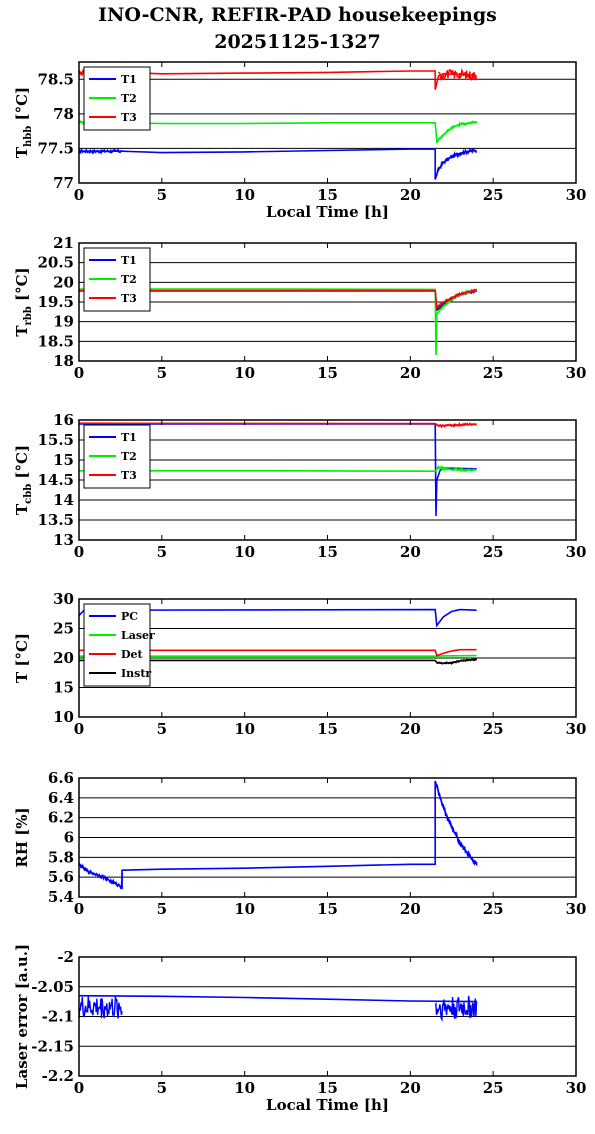 This screenshot has width=595, height=1134. Describe the element at coordinates (63, 183) in the screenshot. I see `y-tick-label: 77` at that location.